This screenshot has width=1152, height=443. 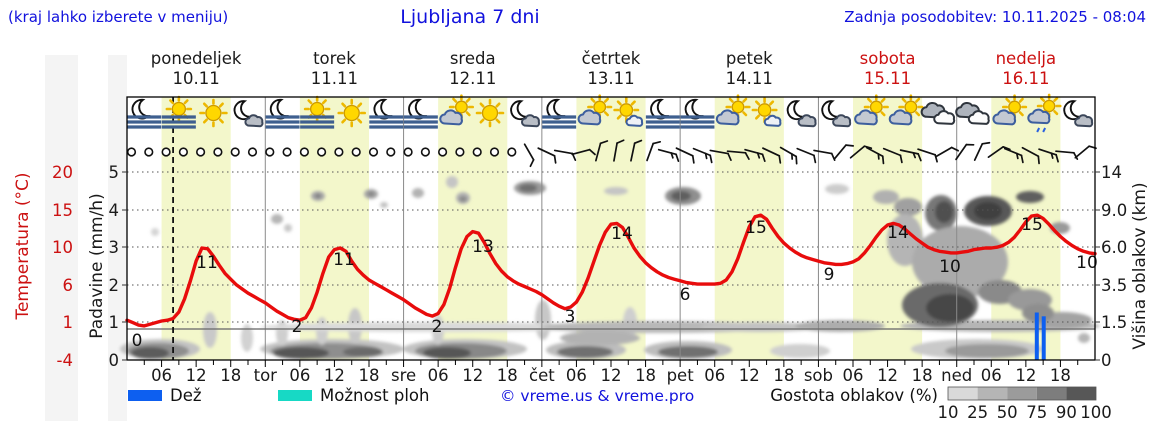 What do you see at coordinates (1025, 404) in the screenshot?
I see `cloud-density-scale: 10 25 50 75 90 100` at bounding box center [1025, 404].